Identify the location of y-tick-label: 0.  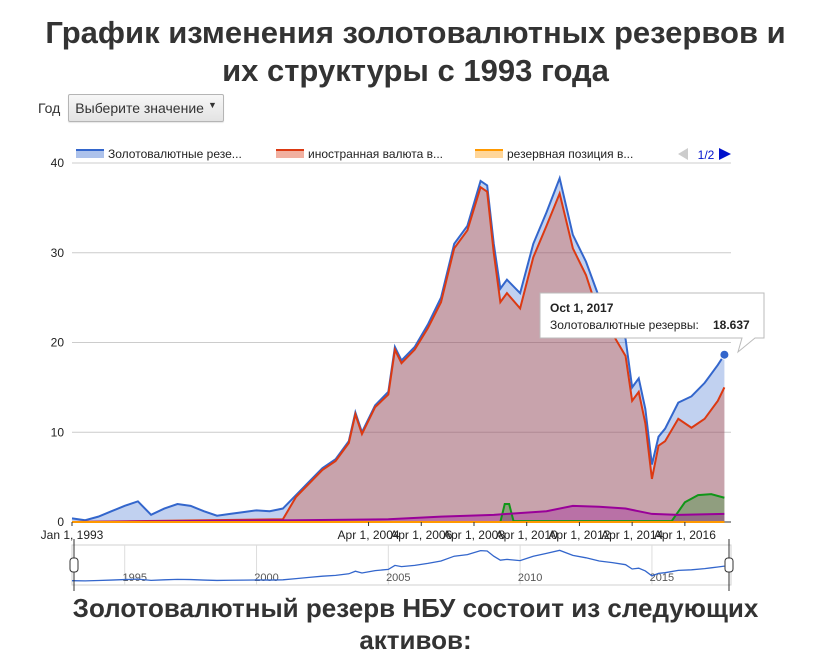
(60, 522).